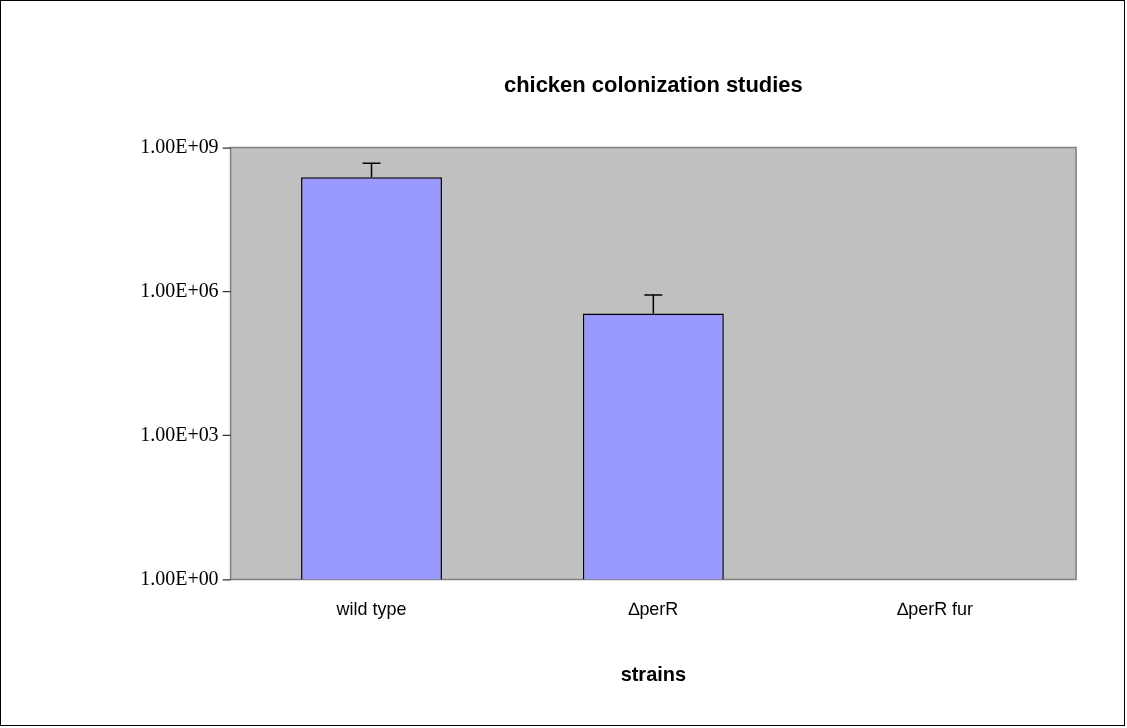 This screenshot has width=1127, height=728. Describe the element at coordinates (179, 577) in the screenshot. I see `y-tick-label: 1.00E+00` at that location.